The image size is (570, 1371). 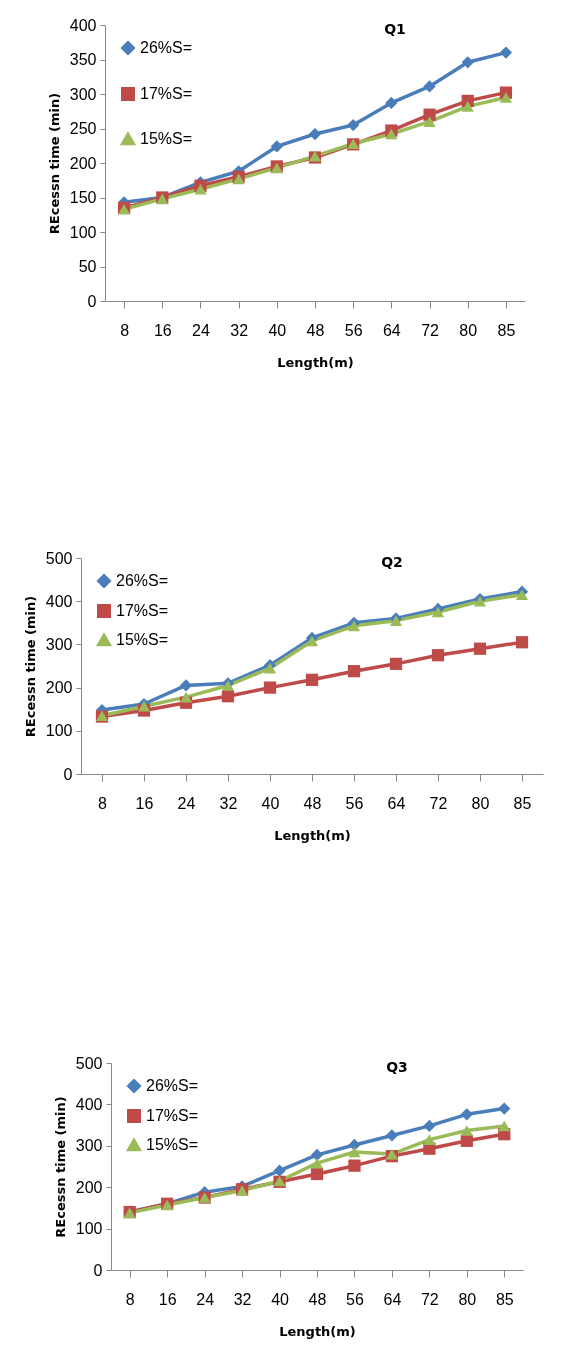 What do you see at coordinates (395, 29) in the screenshot?
I see `chart-title: Q1` at bounding box center [395, 29].